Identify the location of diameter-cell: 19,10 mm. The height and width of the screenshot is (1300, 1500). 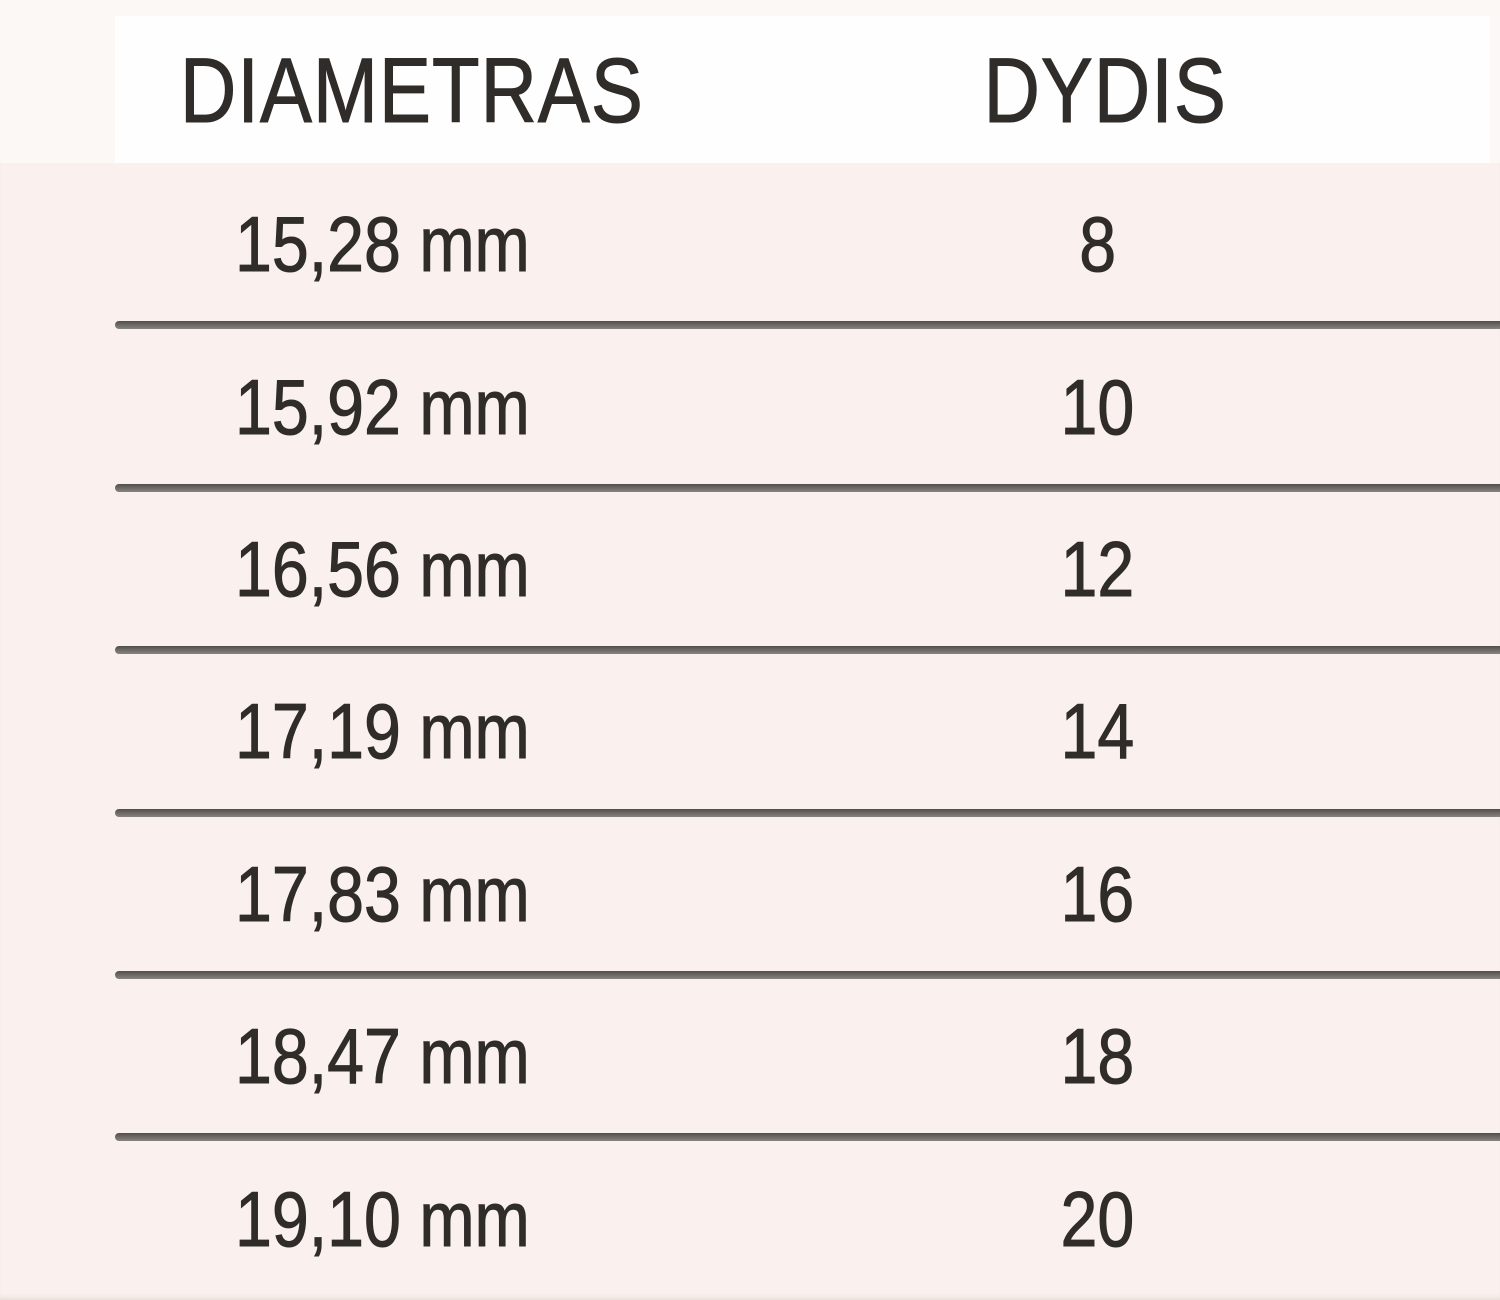
(408, 1218).